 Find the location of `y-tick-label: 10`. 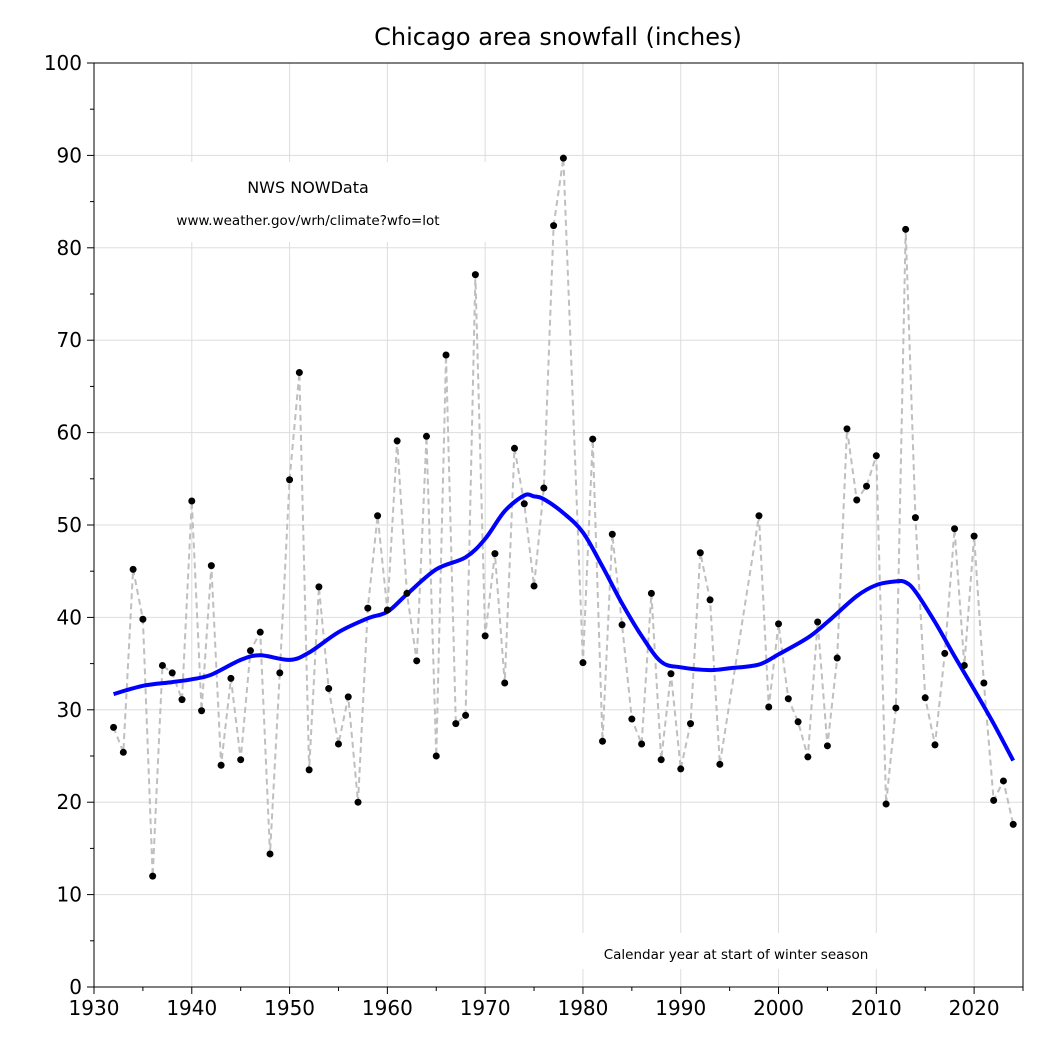

y-tick-label: 10 is located at coordinates (69, 895).